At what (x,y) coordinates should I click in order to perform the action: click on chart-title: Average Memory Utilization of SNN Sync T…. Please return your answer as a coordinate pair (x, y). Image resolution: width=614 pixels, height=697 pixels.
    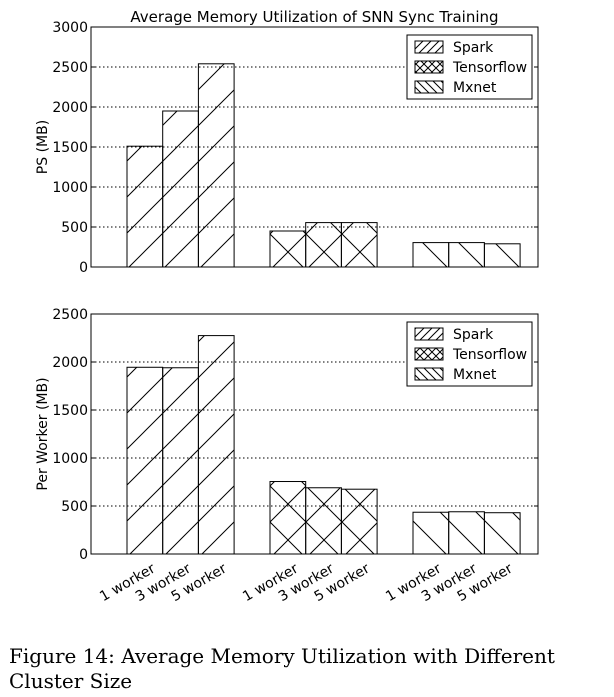
    Looking at the image, I should click on (314, 17).